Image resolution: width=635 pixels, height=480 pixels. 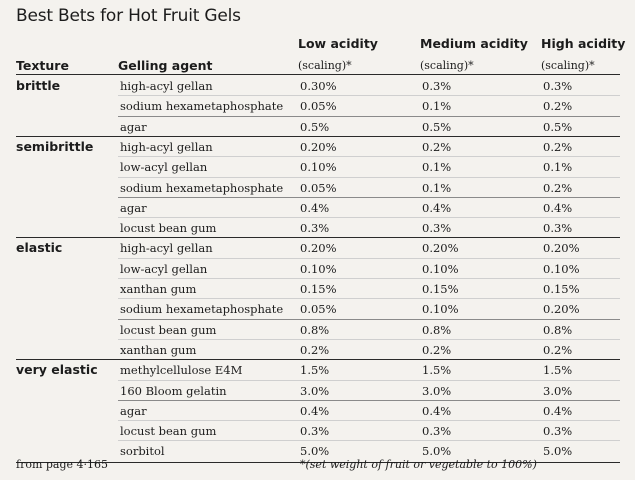 I want to click on header-medium-scaling: (scaling)*, so click(x=447, y=65).